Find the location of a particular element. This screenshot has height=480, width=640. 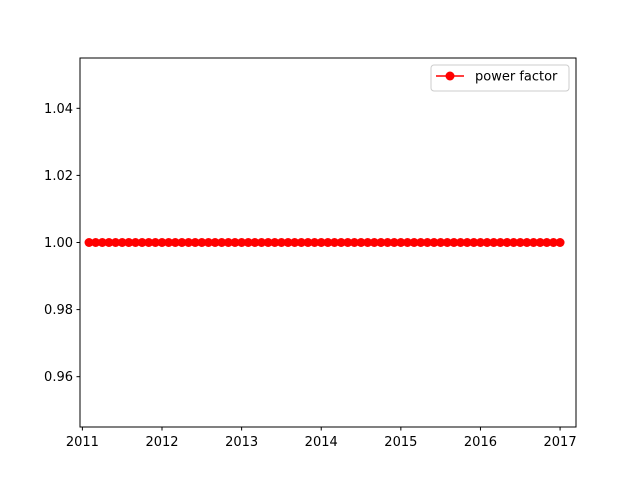

legend: power factor is located at coordinates (500, 78).